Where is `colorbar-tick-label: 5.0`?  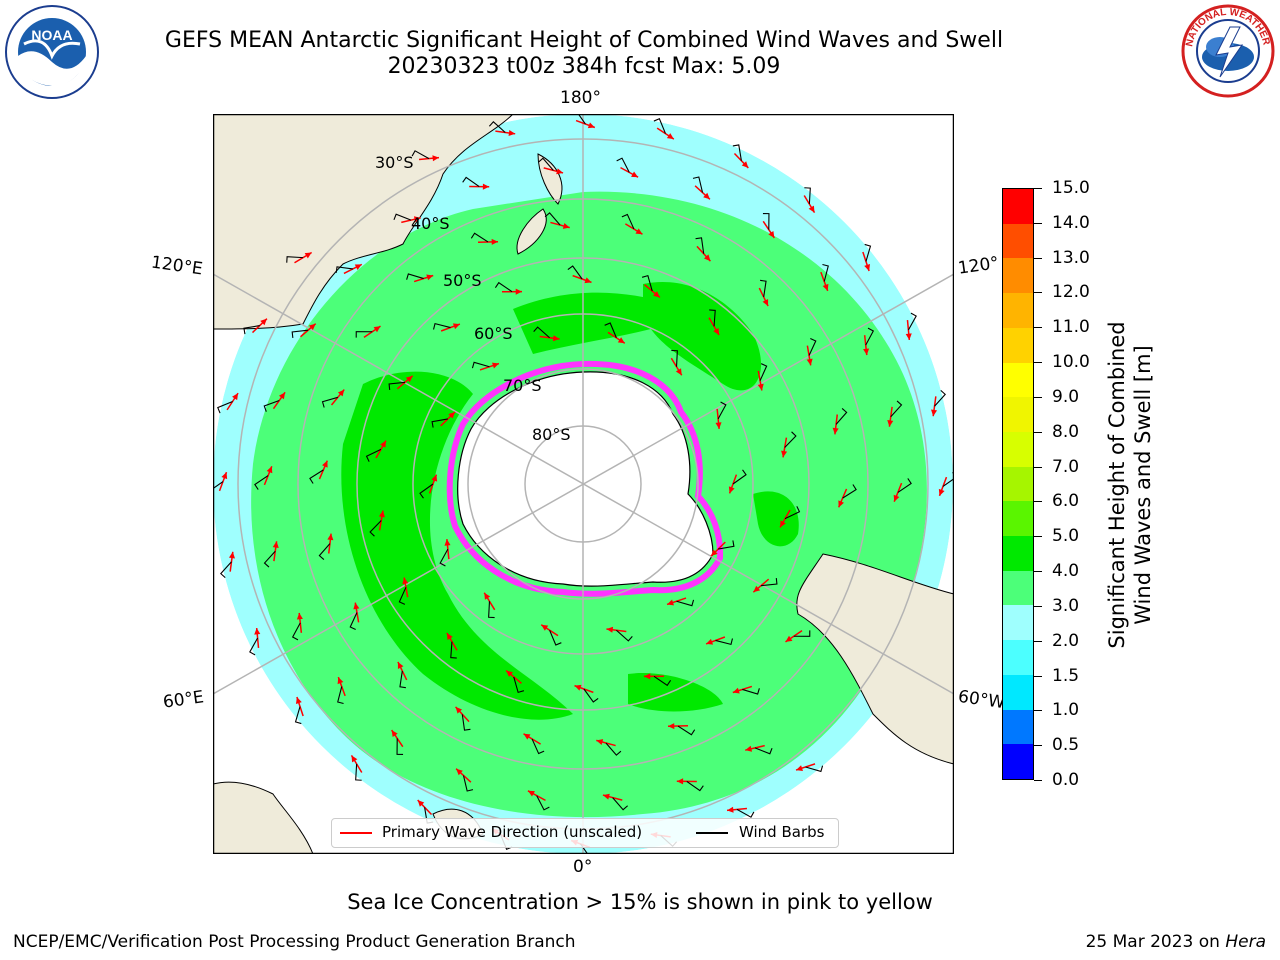 colorbar-tick-label: 5.0 is located at coordinates (1066, 536).